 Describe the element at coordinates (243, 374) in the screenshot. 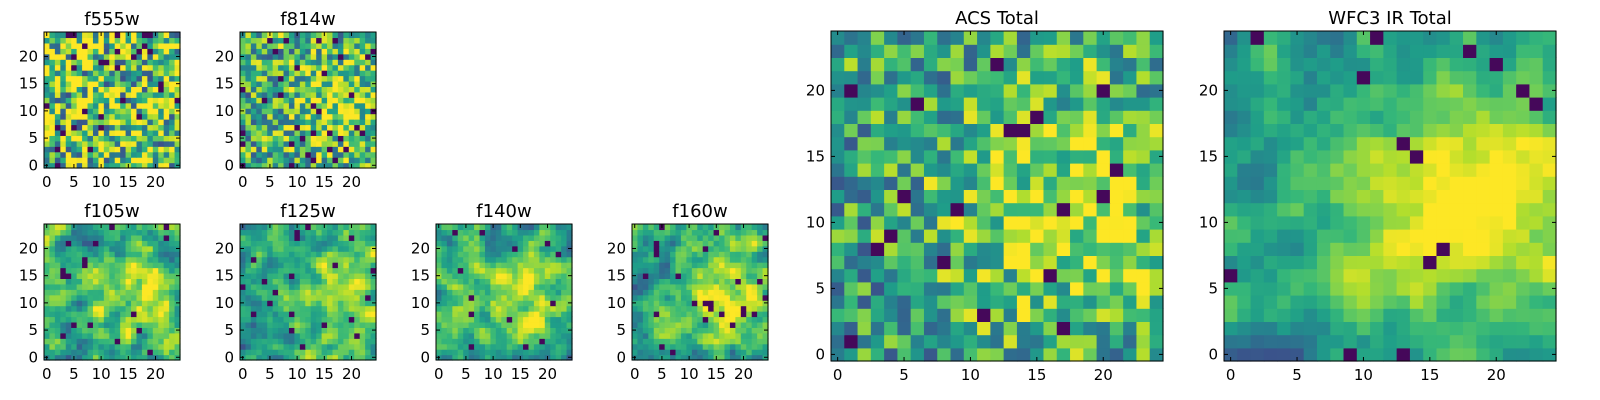

I see `x-tick-label: 0` at that location.